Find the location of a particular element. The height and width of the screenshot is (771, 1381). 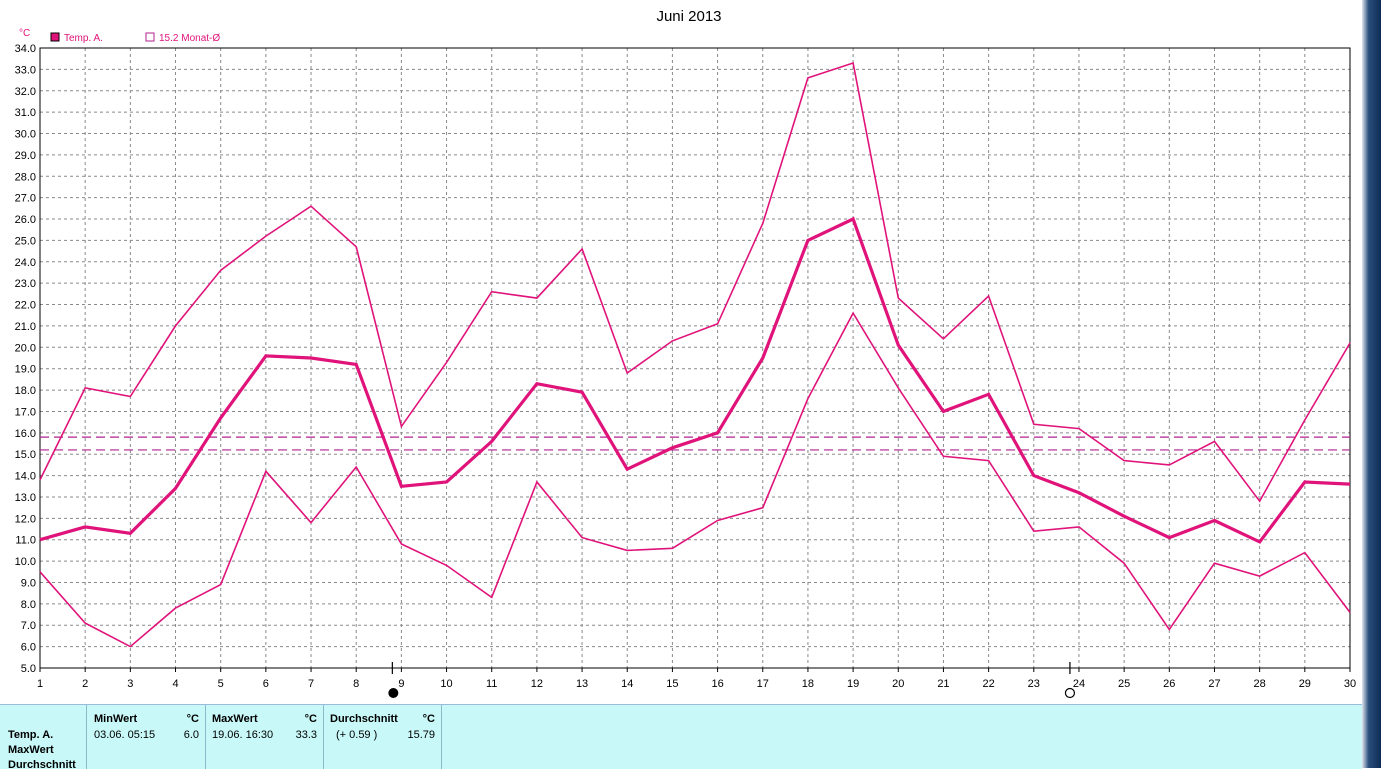

min-value: 6.0 is located at coordinates (191, 735).